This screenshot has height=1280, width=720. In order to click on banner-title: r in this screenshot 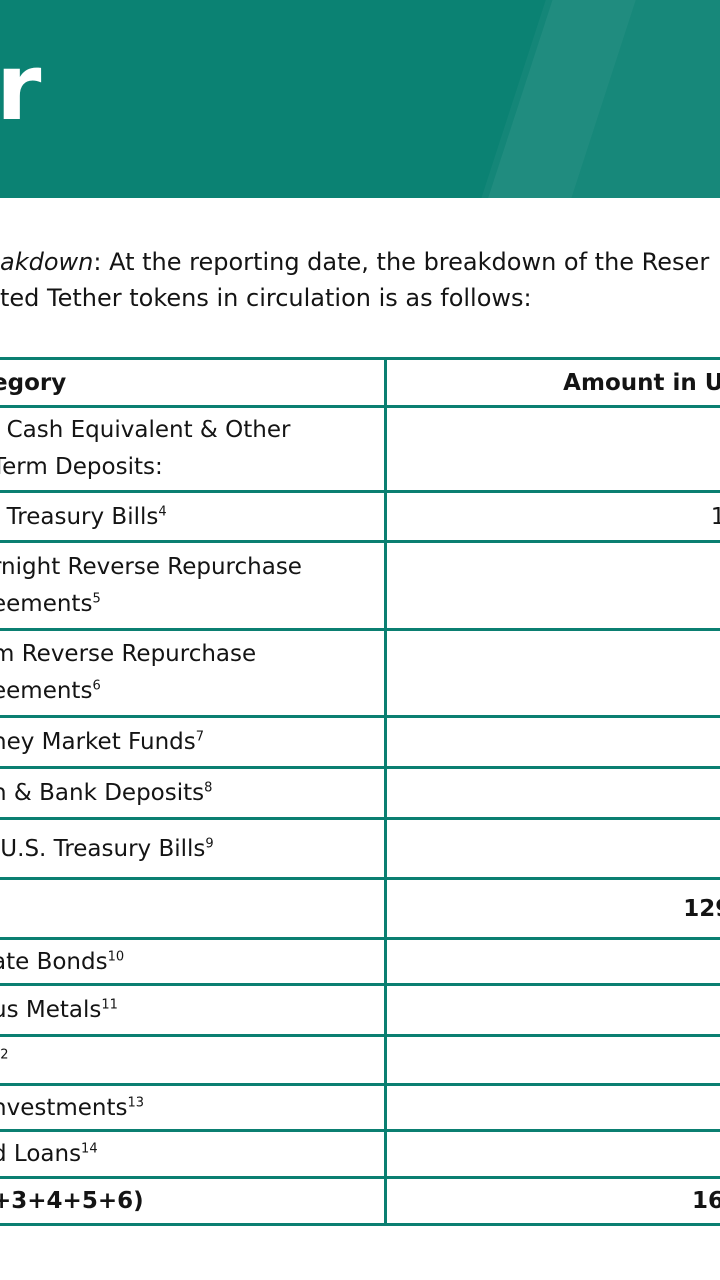, I will do `click(21, 87)`.